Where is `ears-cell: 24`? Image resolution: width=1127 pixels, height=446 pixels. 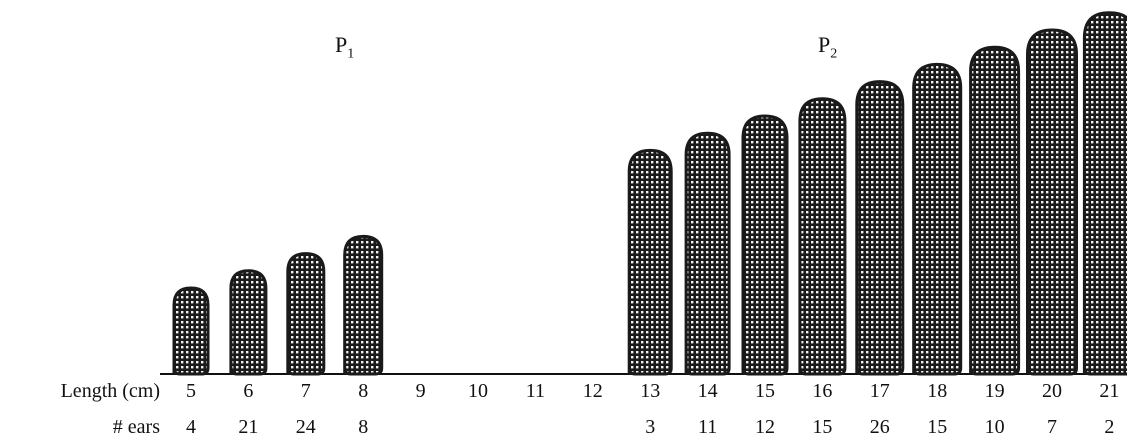 ears-cell: 24 is located at coordinates (305, 427).